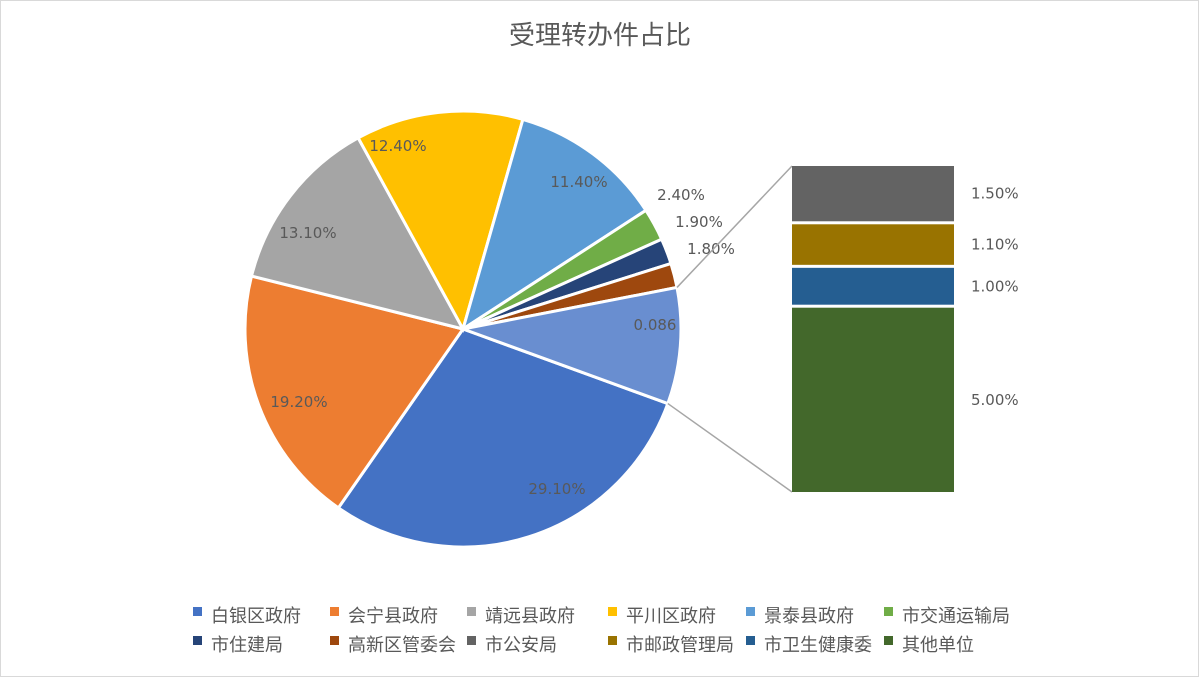 Image resolution: width=1199 pixels, height=678 pixels. What do you see at coordinates (247, 645) in the screenshot?
I see `legend-label-6: 市住建局` at bounding box center [247, 645].